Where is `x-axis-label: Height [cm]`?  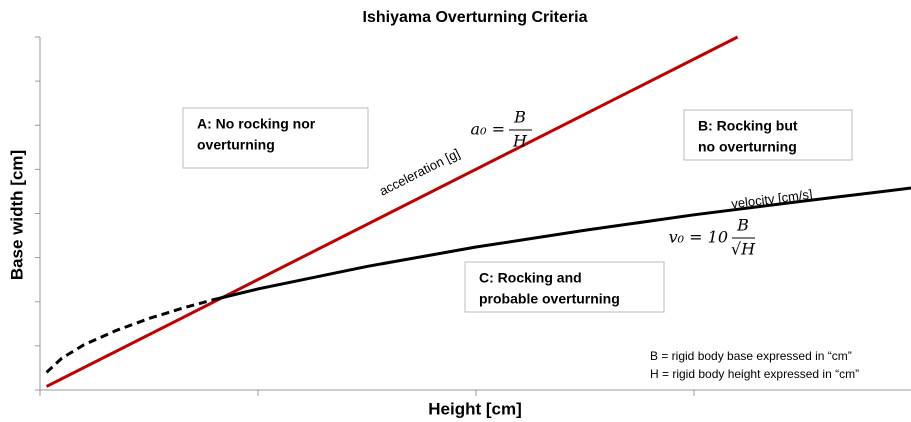
x-axis-label: Height [cm] is located at coordinates (475, 408).